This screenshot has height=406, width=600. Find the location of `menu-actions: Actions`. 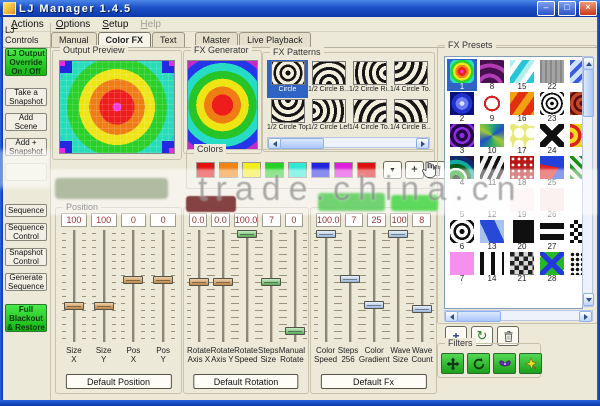

menu-actions: Actions is located at coordinates (27, 24).